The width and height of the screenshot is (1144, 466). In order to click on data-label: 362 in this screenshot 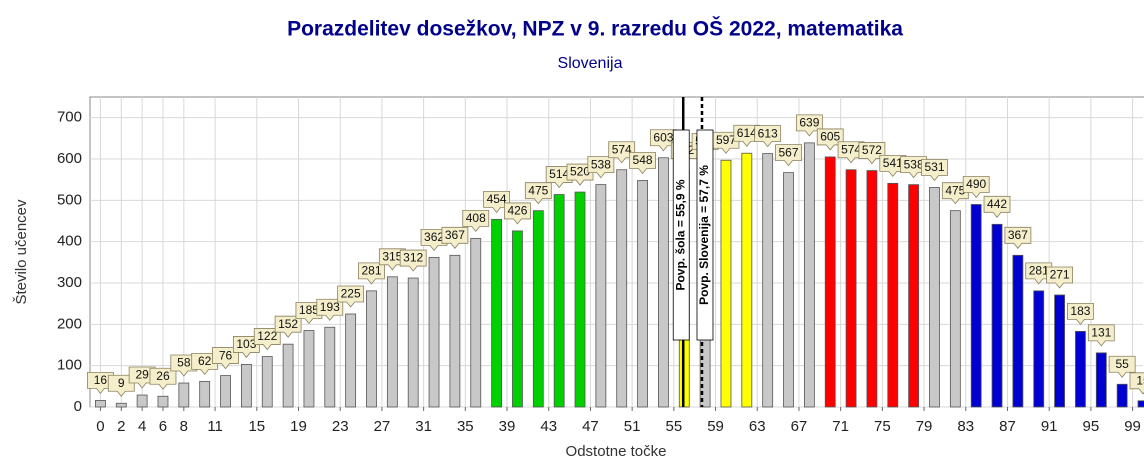, I will do `click(434, 240)`.